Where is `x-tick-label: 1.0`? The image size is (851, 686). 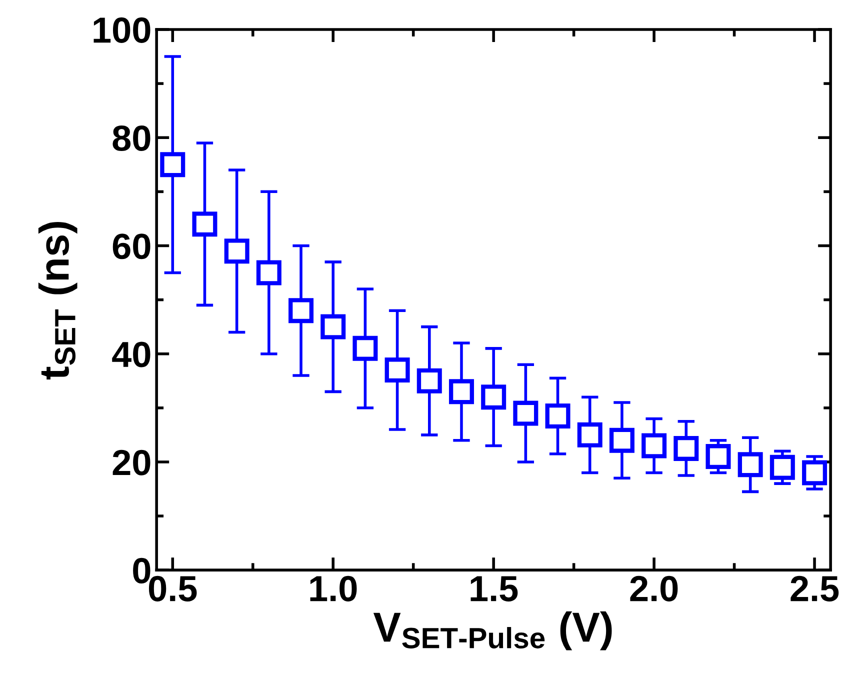
x-tick-label: 1.0 is located at coordinates (333, 589).